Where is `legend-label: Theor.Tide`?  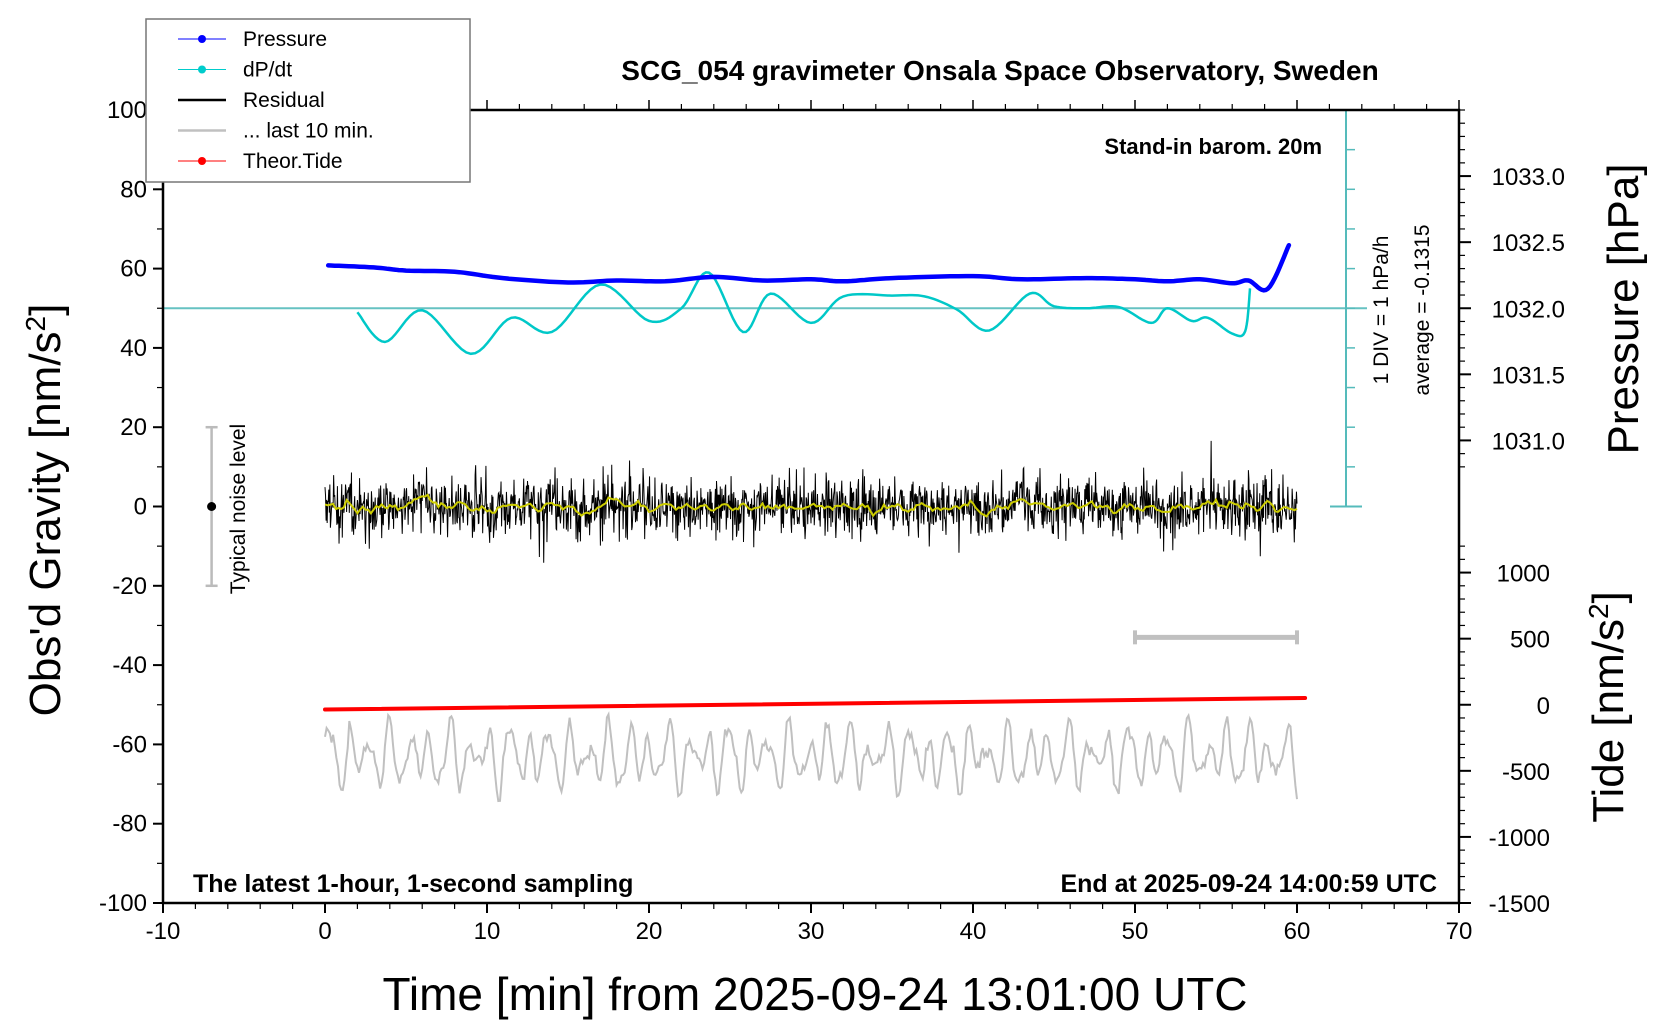 legend-label: Theor.Tide is located at coordinates (293, 161).